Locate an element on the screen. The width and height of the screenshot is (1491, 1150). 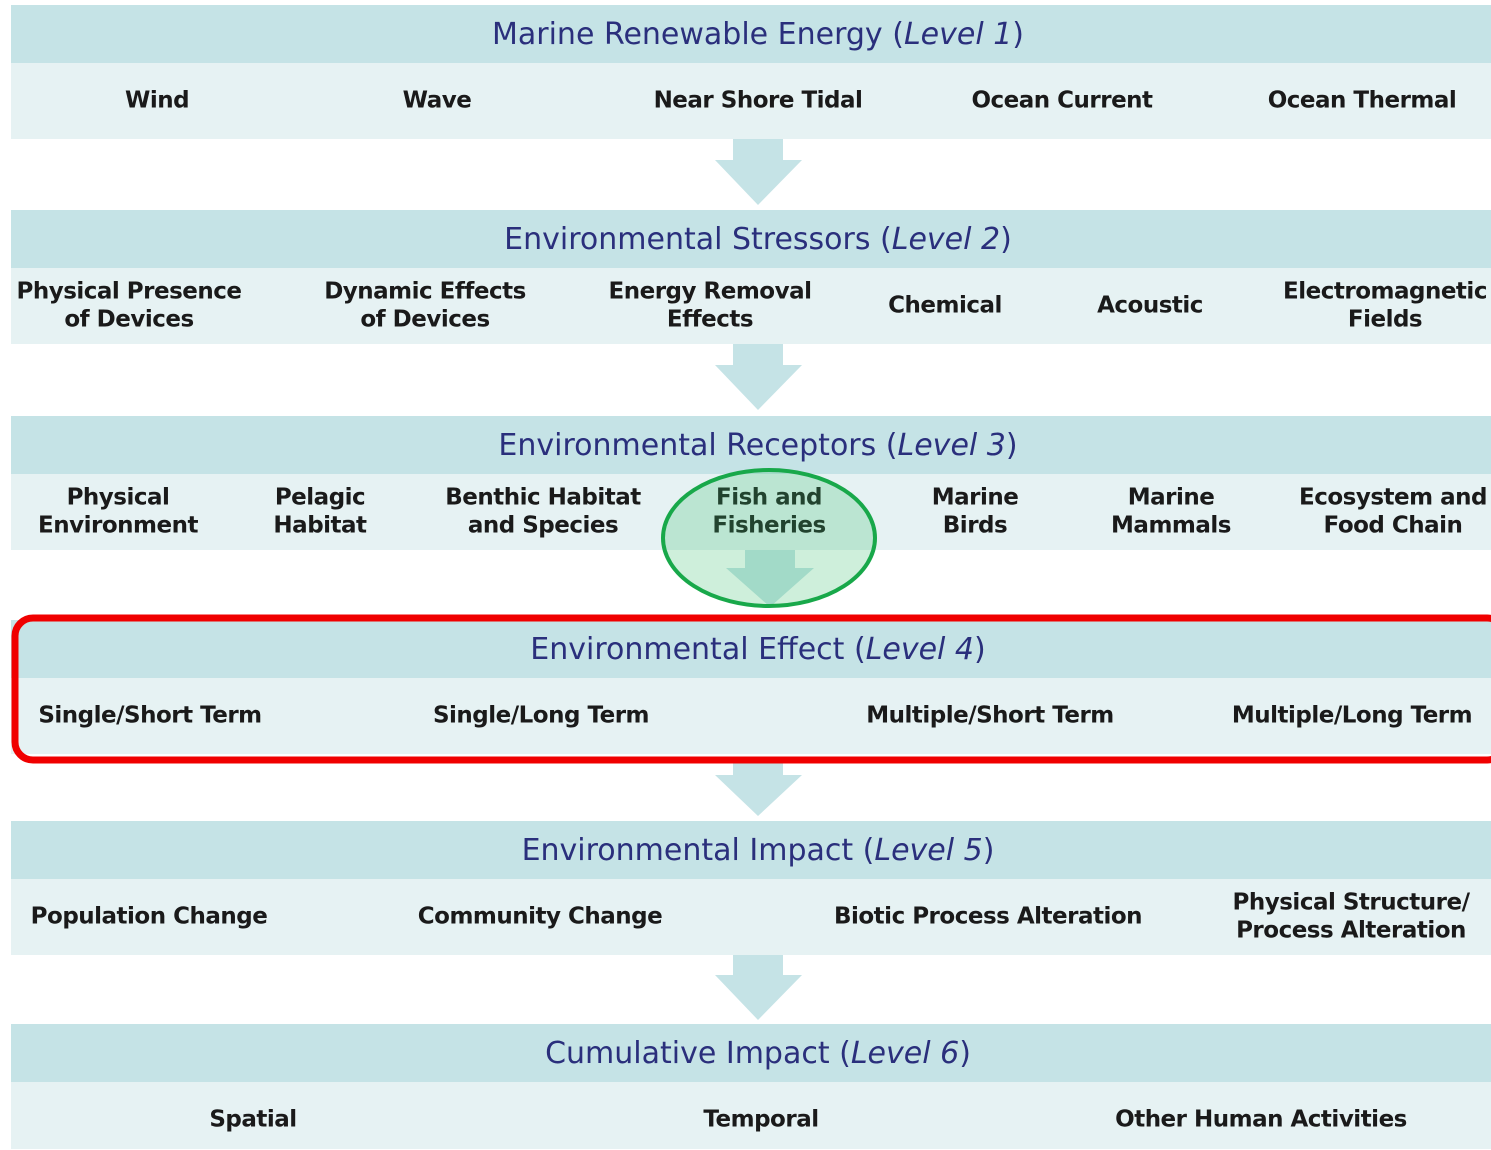
level-item: Ocean Current is located at coordinates (1062, 101).